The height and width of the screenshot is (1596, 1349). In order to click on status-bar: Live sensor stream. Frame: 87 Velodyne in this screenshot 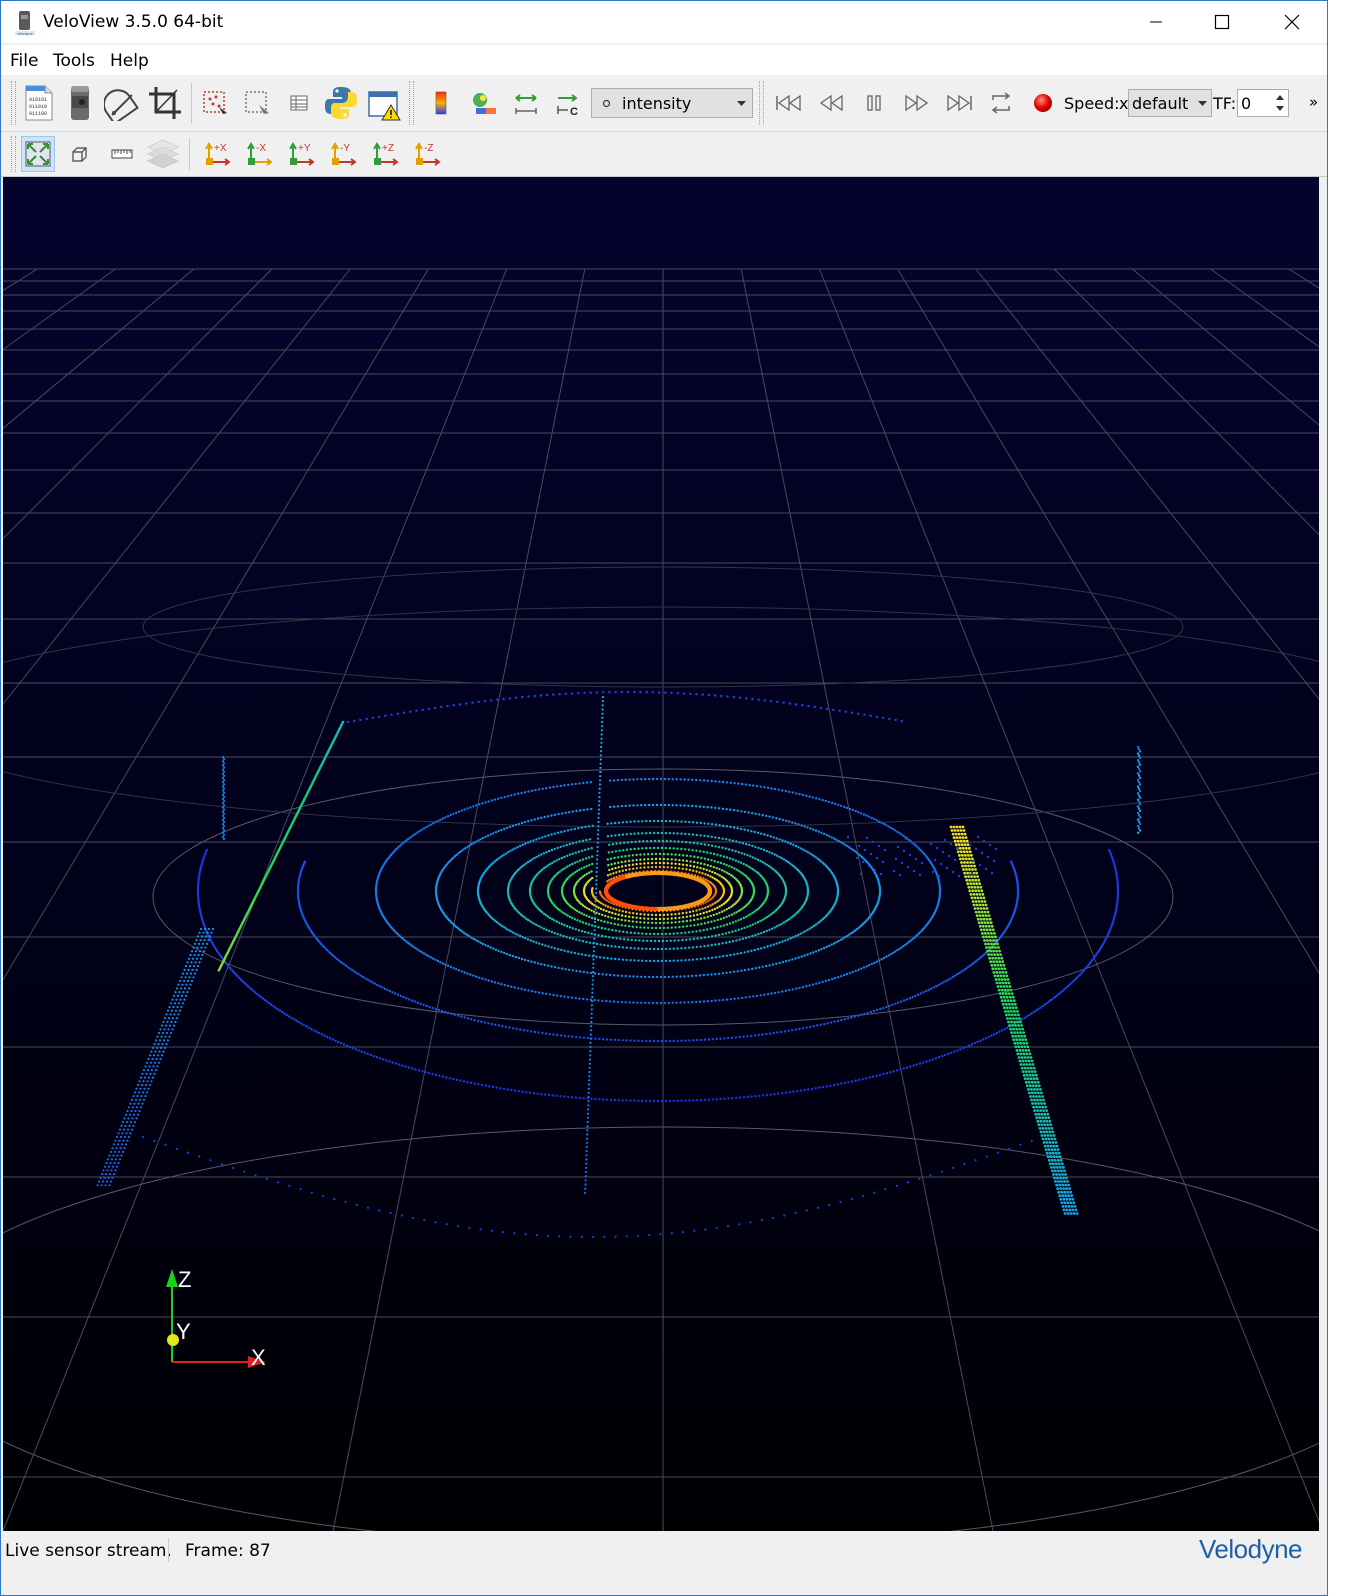, I will do `click(664, 1549)`.